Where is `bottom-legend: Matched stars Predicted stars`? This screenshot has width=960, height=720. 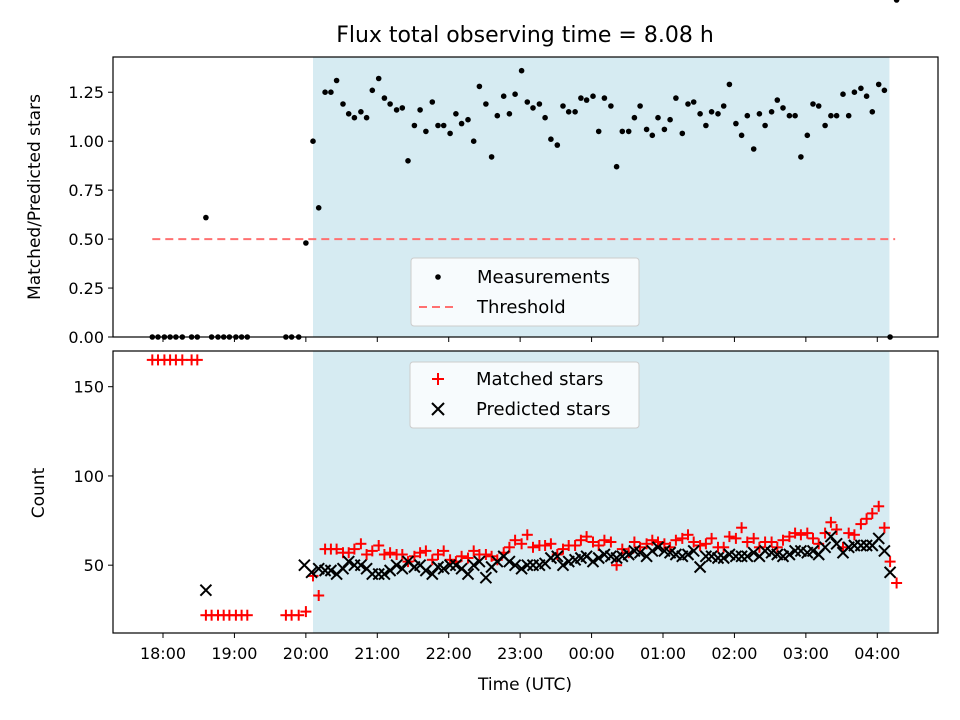
bottom-legend: Matched stars Predicted stars is located at coordinates (524, 395).